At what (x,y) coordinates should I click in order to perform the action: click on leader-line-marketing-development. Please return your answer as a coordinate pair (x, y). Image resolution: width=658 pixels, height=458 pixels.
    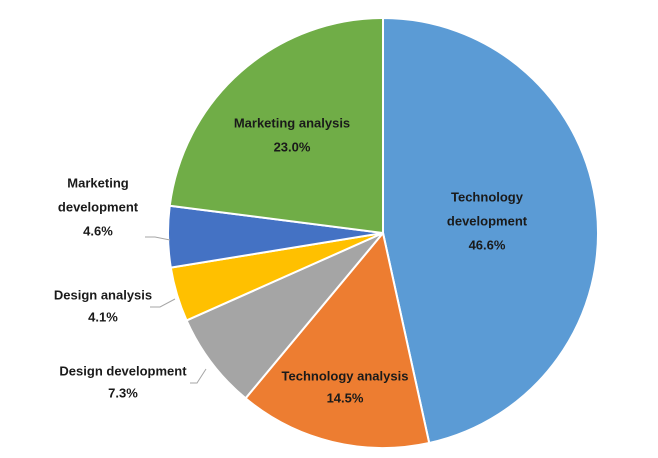
    Looking at the image, I should click on (158, 238).